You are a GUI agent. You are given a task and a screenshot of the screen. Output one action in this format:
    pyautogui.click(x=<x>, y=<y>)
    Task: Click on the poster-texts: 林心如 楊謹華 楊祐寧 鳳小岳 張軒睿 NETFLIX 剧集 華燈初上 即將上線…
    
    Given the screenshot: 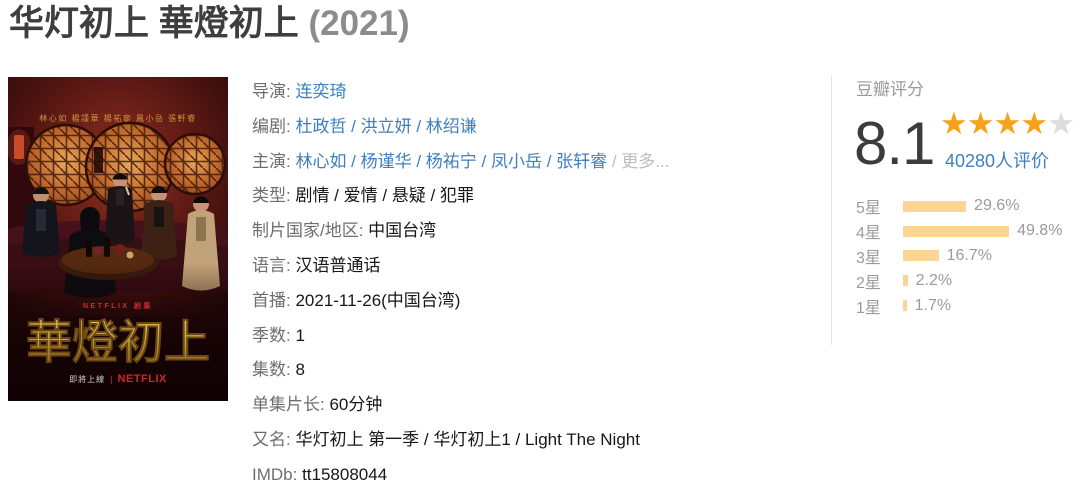 What is the action you would take?
    pyautogui.click(x=118, y=249)
    